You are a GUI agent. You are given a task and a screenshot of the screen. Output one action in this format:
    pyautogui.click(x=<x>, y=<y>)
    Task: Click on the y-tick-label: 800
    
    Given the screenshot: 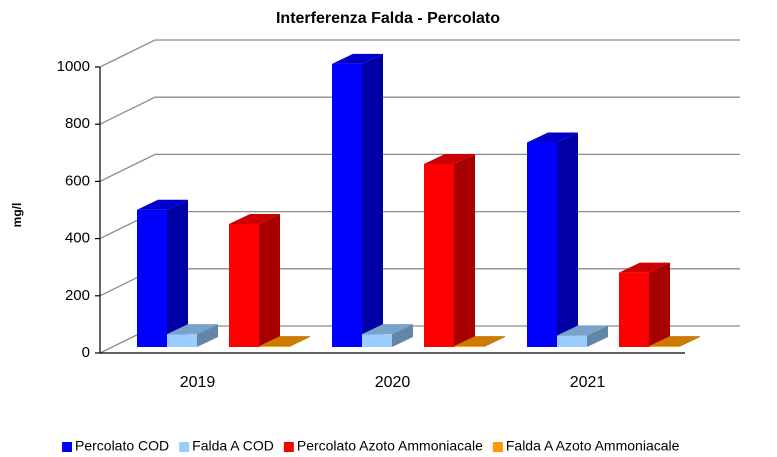 What is the action you would take?
    pyautogui.click(x=77, y=123)
    